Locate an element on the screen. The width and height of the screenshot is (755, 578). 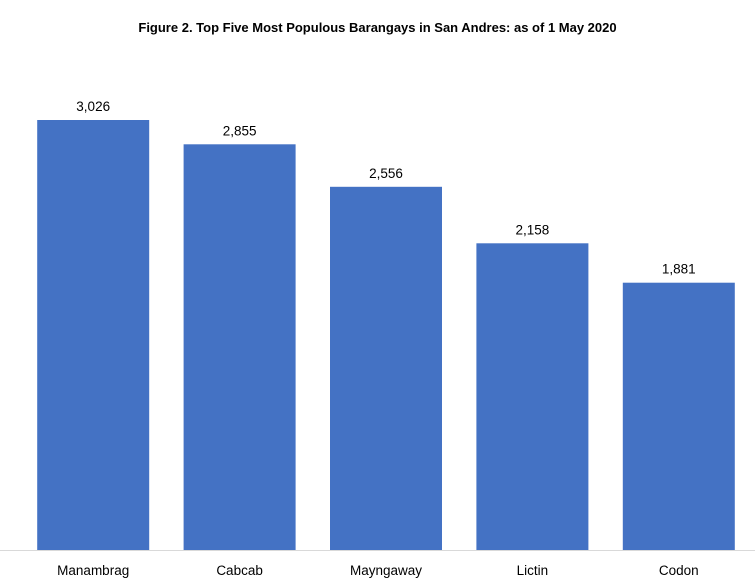
bar-cabcab is located at coordinates (239, 347).